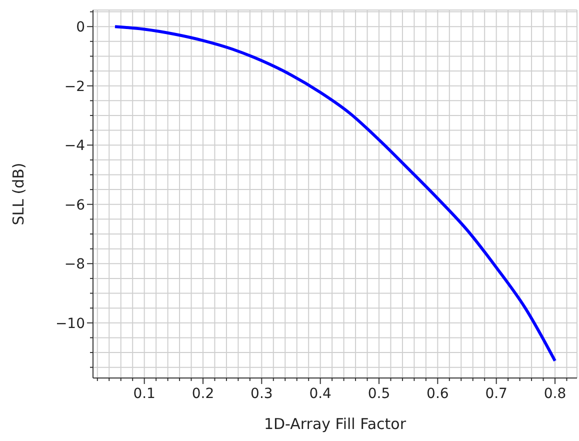 The image size is (579, 441). I want to click on y-axis-title: SLL (dB), so click(18, 194).